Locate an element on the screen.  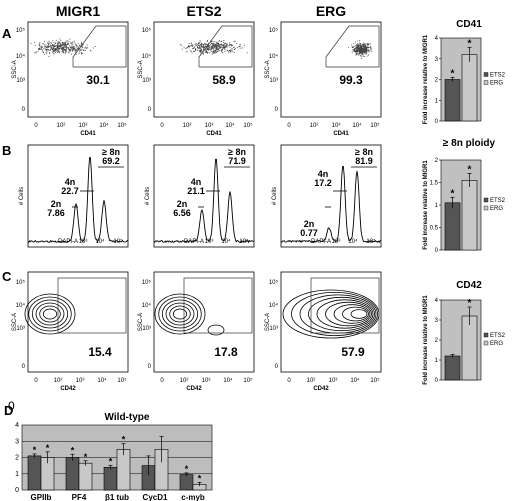
gate-4n-label: 4n is located at coordinates (70, 182).